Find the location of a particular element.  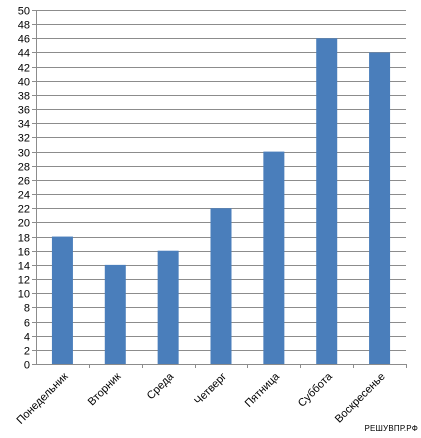

watermark: РЕШУВПР.РФ is located at coordinates (391, 428).